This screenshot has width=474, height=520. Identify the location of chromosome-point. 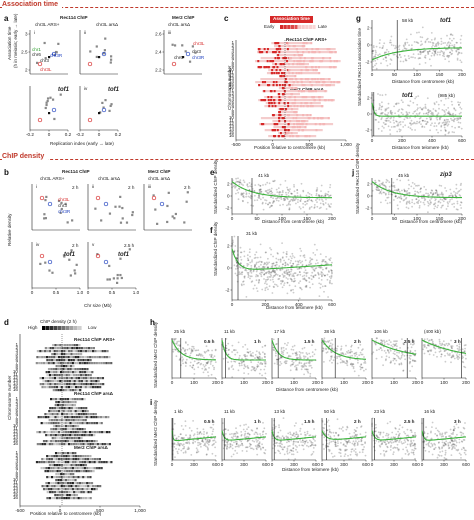
(76, 264).